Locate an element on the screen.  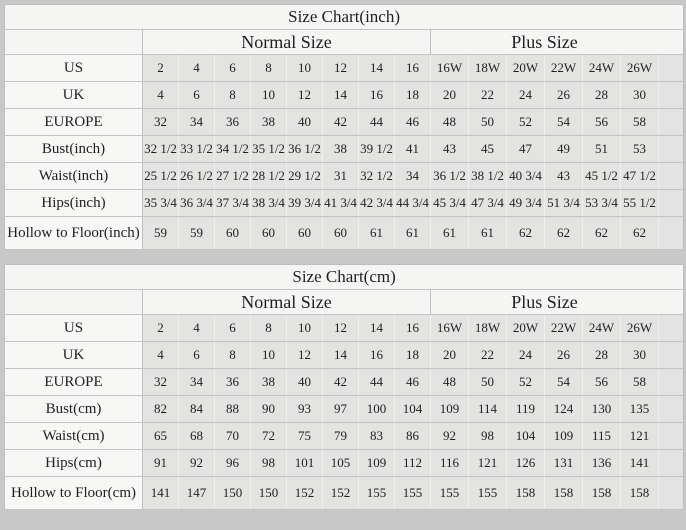
size-value-cell: 34 1/2 is located at coordinates (232, 149).